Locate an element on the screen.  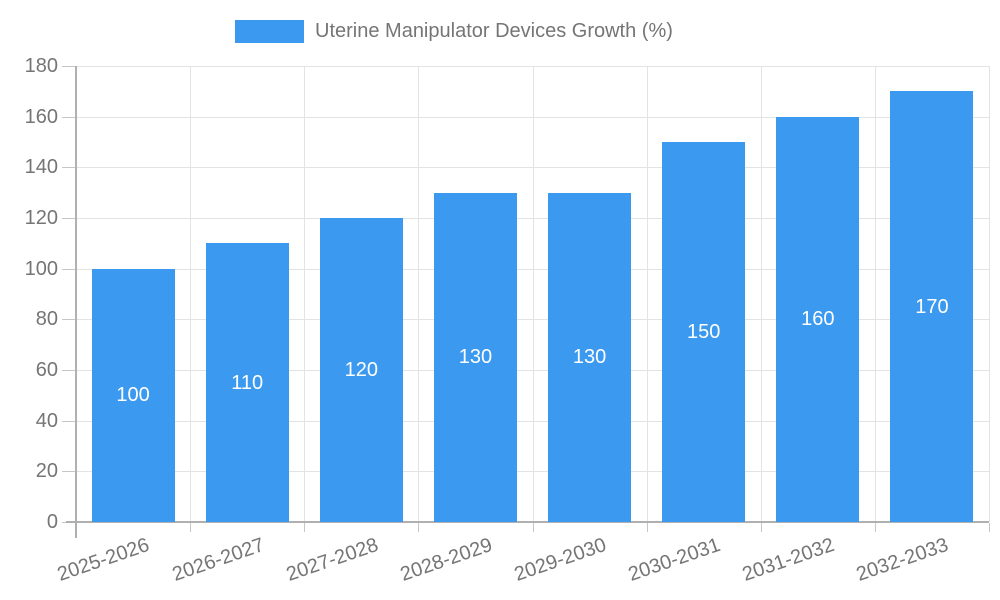
x-axis-tick-label: 2032-2033 is located at coordinates (902, 559).